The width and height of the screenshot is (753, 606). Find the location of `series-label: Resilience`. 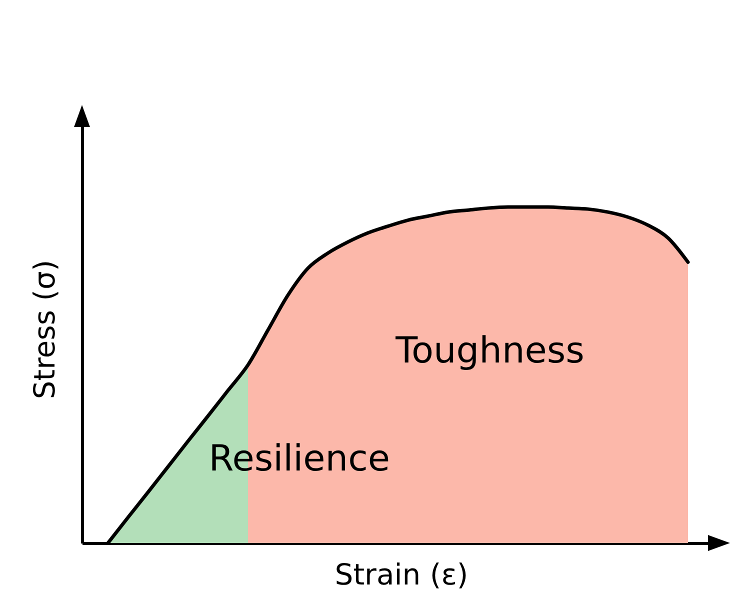

series-label: Resilience is located at coordinates (299, 459).